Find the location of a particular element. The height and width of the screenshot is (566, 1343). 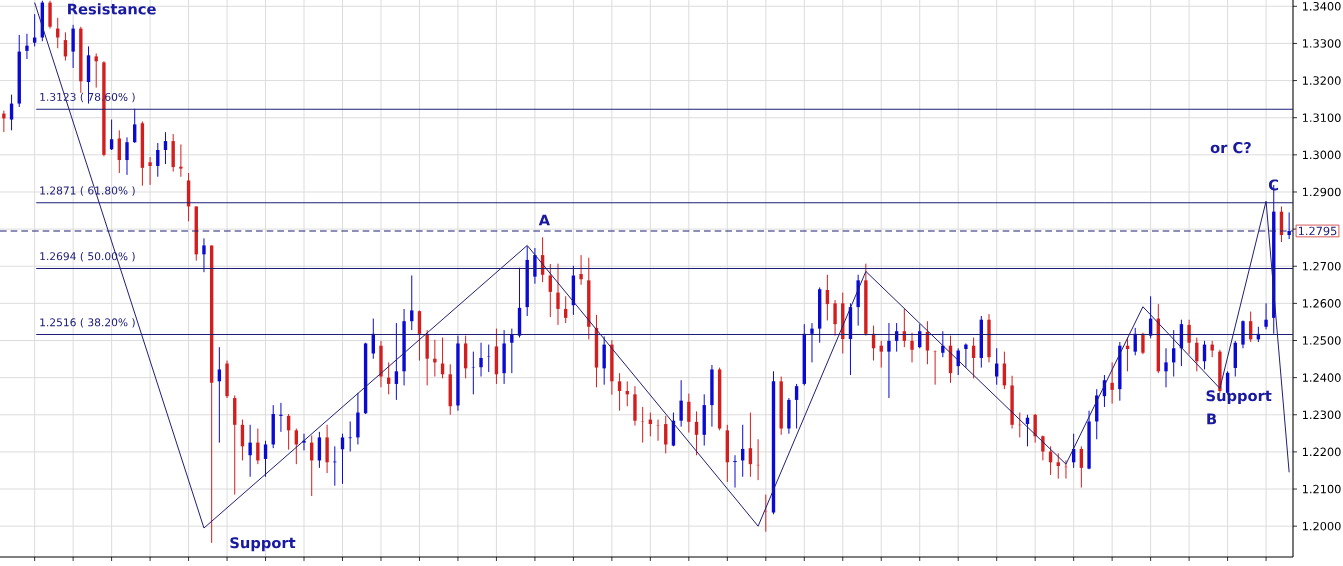

ref-line-label: 1.2516 ( 38.20% ) is located at coordinates (87, 323).